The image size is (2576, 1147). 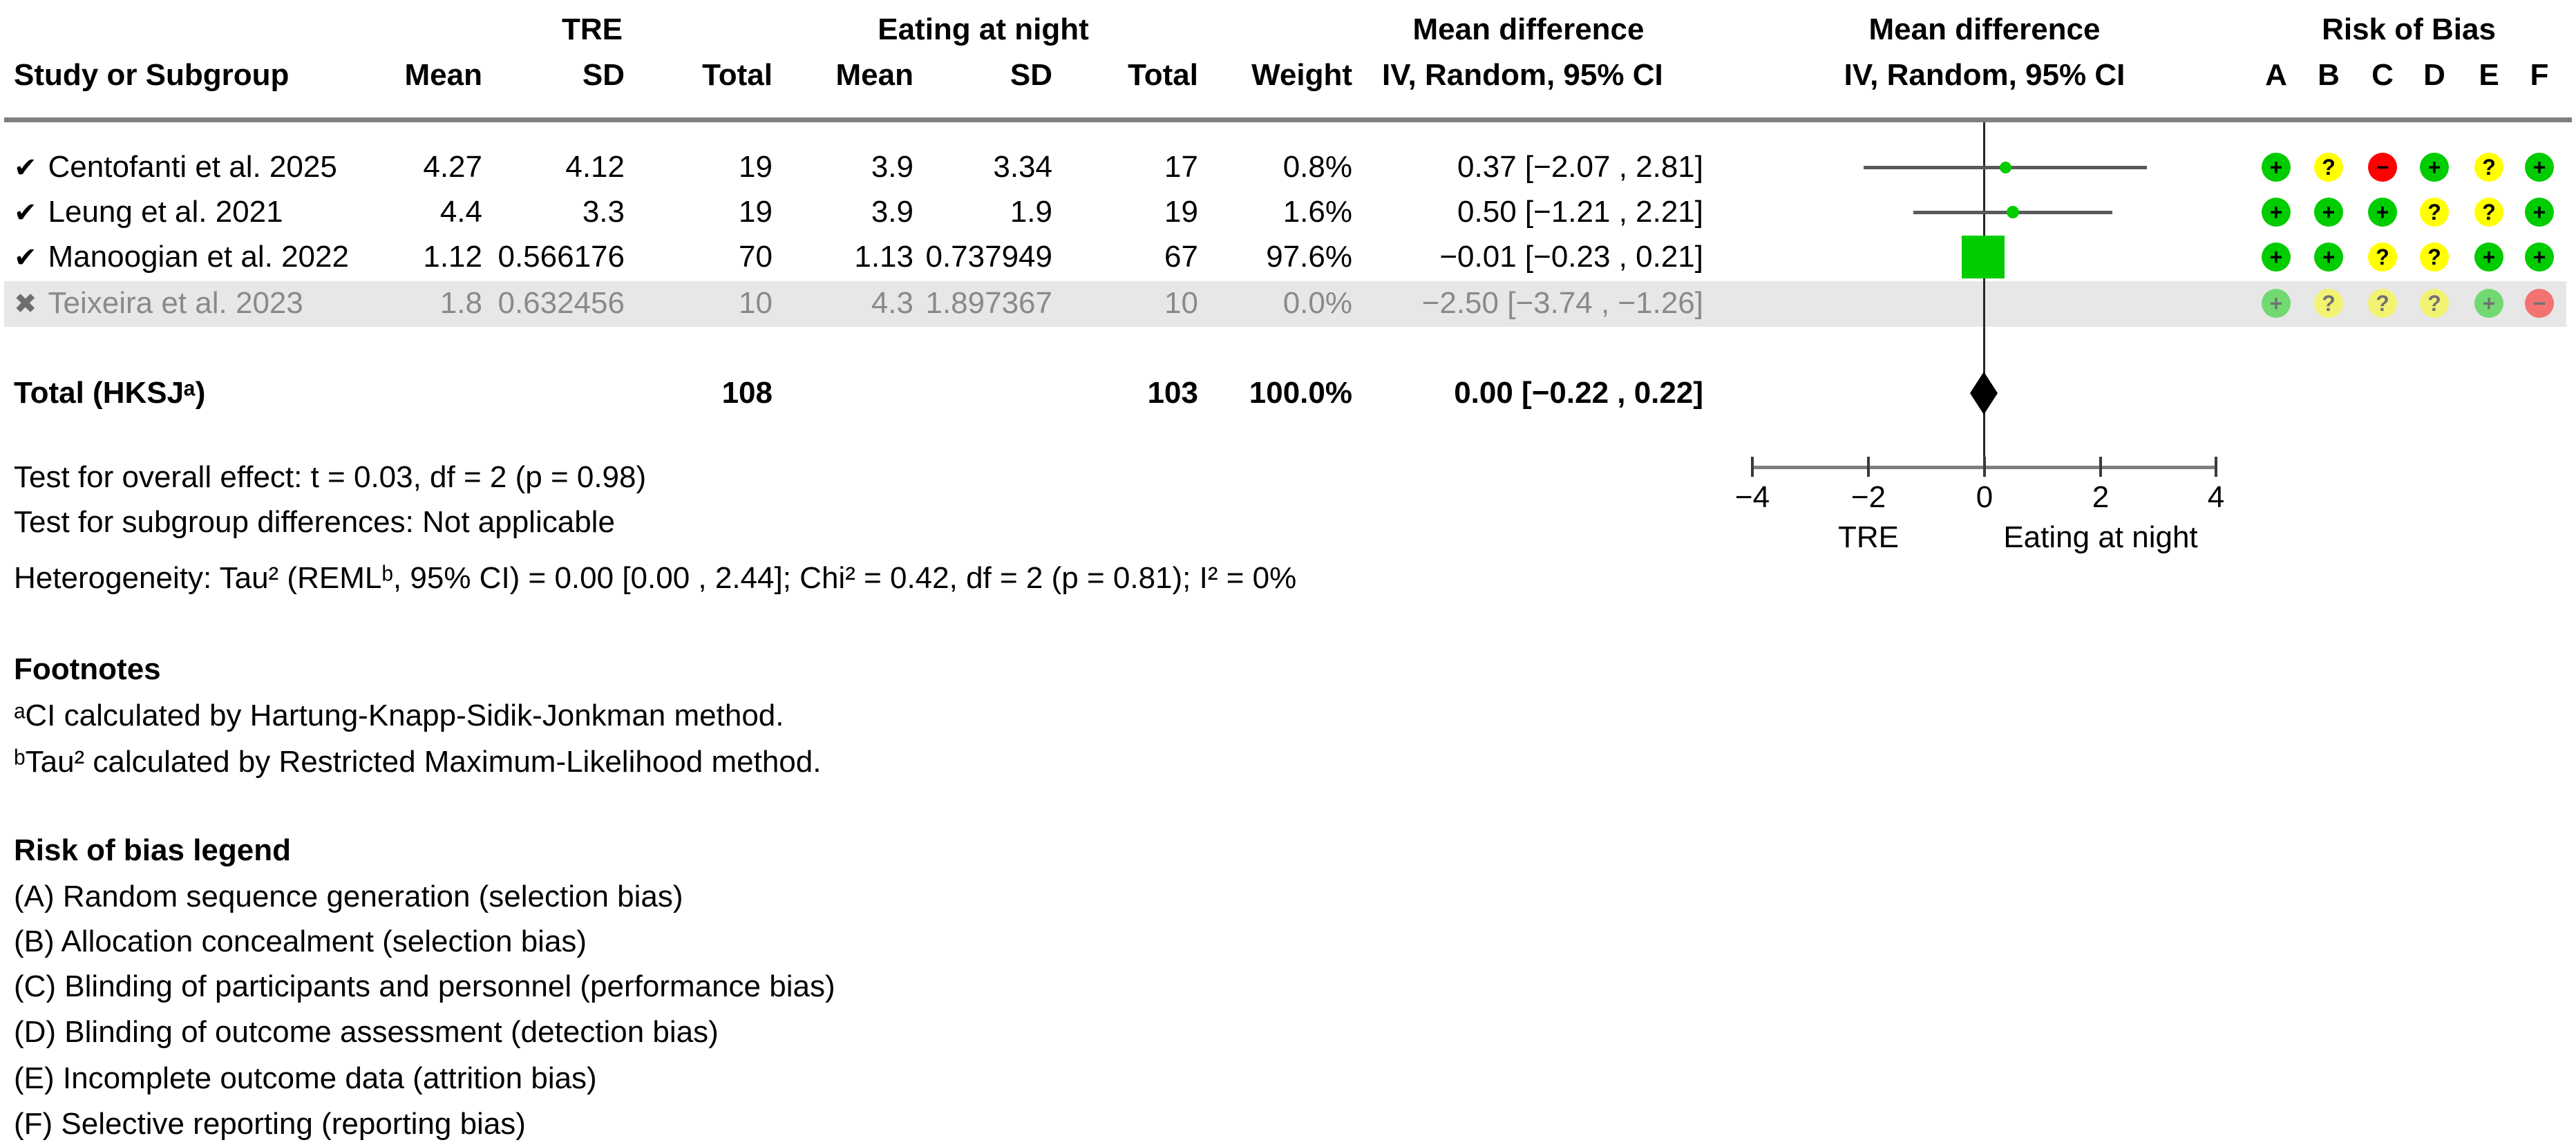 I want to click on plot-header: Mean difference, so click(x=1984, y=29).